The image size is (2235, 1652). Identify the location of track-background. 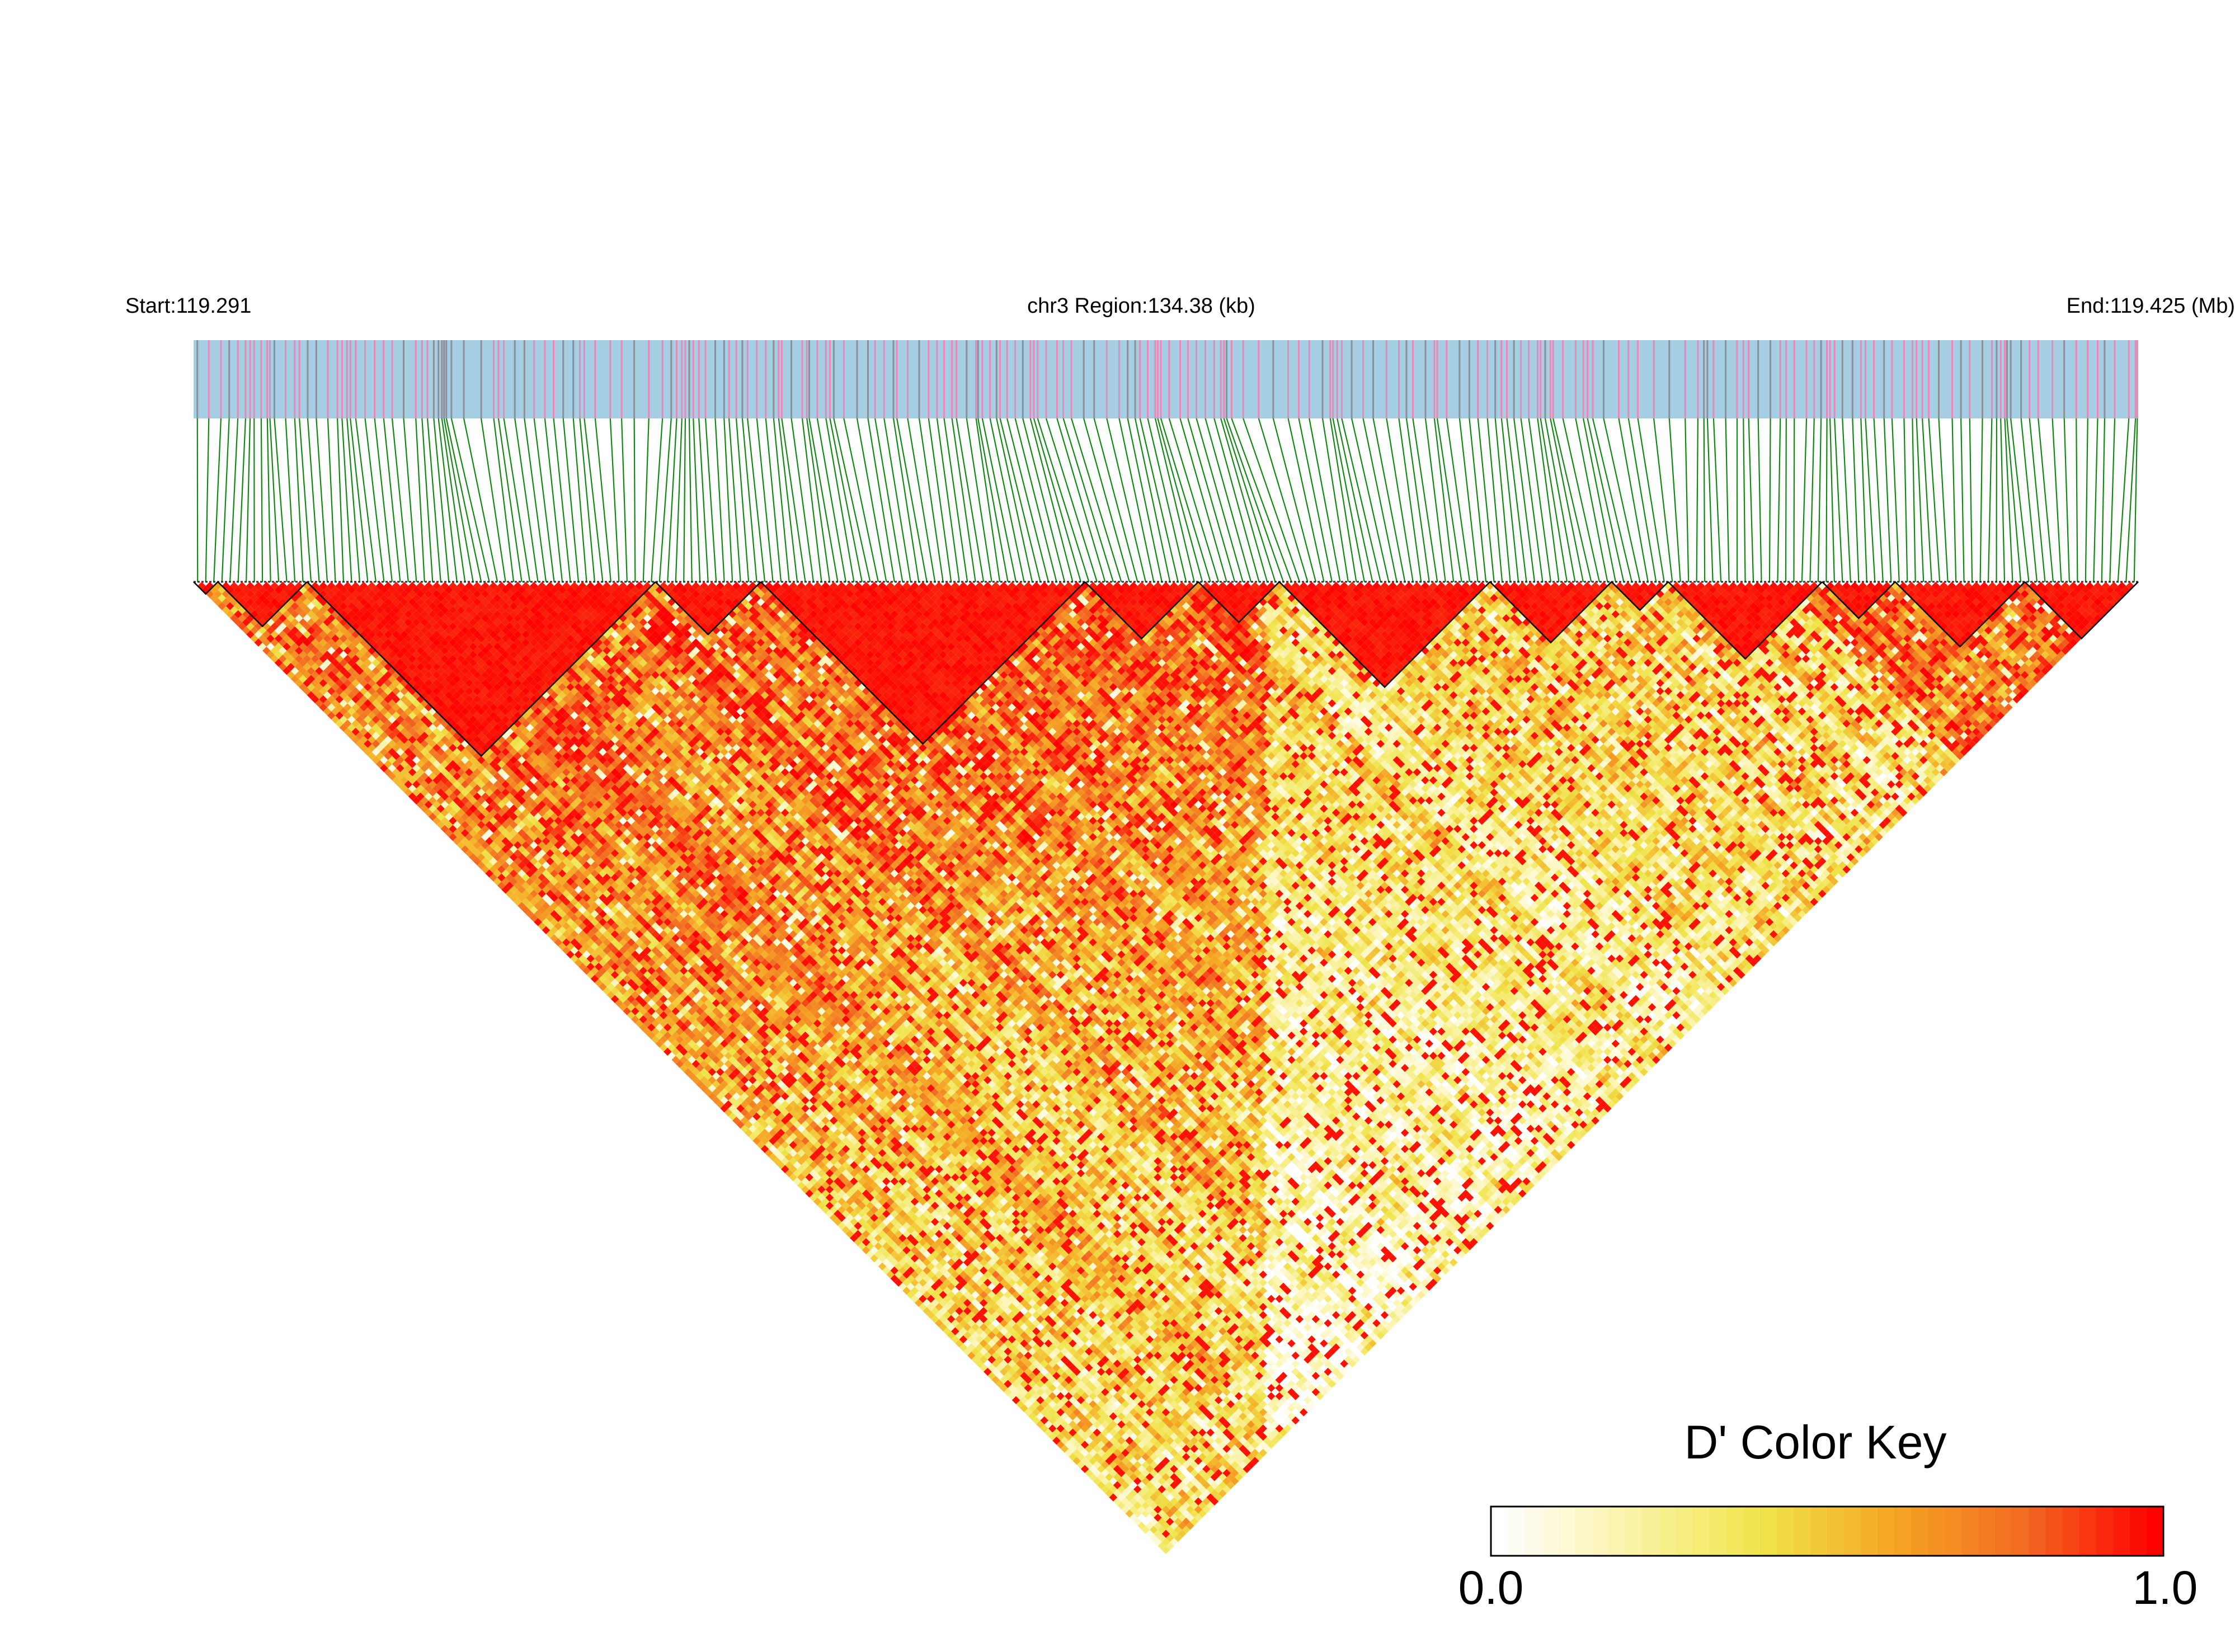
(1166, 379).